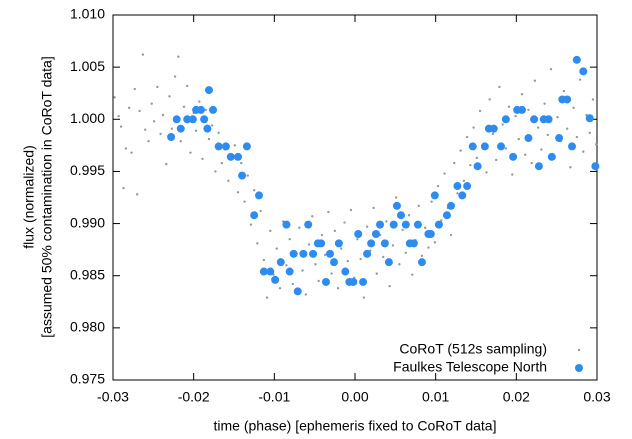  Describe the element at coordinates (470, 367) in the screenshot. I see `legend-label: Faulkes Telescope North` at that location.